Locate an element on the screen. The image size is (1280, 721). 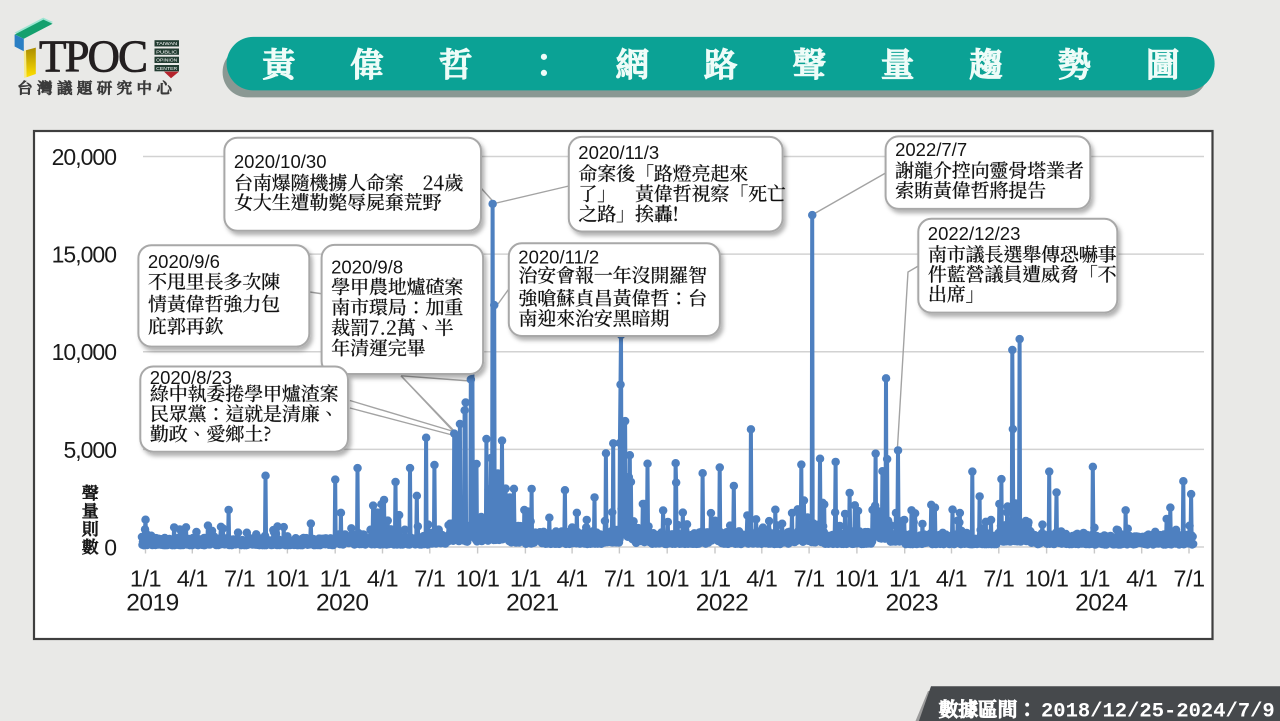
svg-text: 2023 is located at coordinates (911, 603).